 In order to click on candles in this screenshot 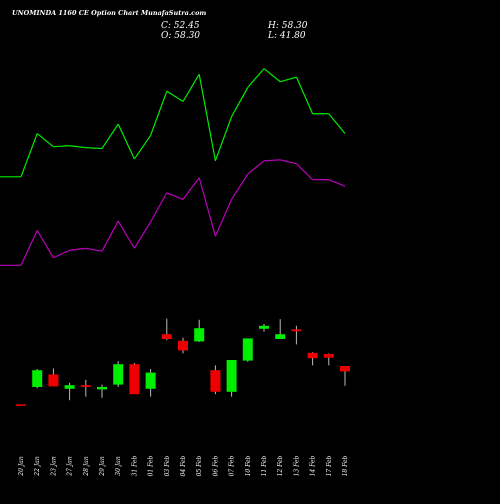, I will do `click(183, 362)`.